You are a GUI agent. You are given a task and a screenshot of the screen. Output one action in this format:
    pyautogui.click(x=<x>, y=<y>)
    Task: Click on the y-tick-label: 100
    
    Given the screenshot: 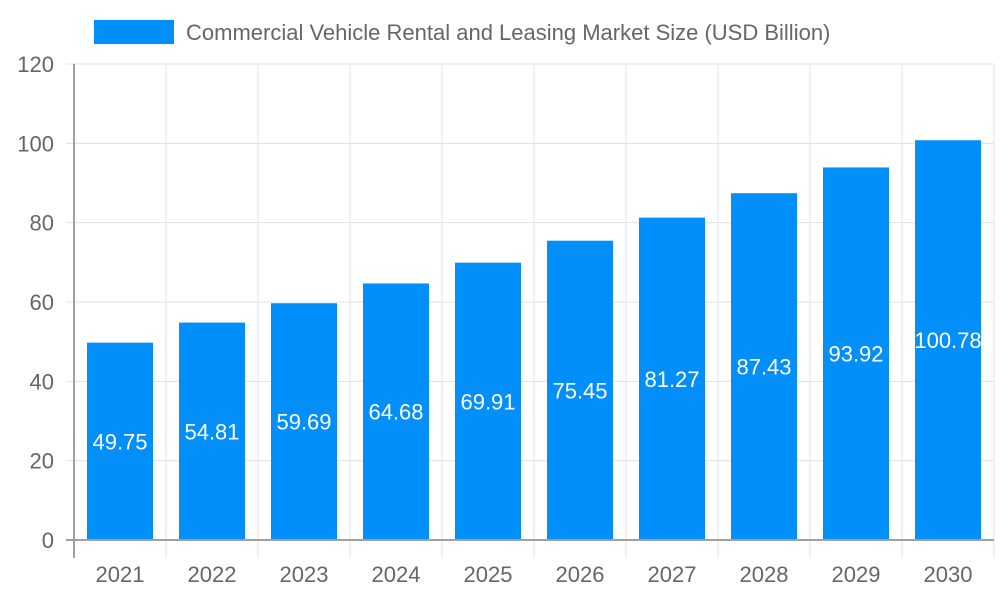 What is the action you would take?
    pyautogui.click(x=35, y=143)
    